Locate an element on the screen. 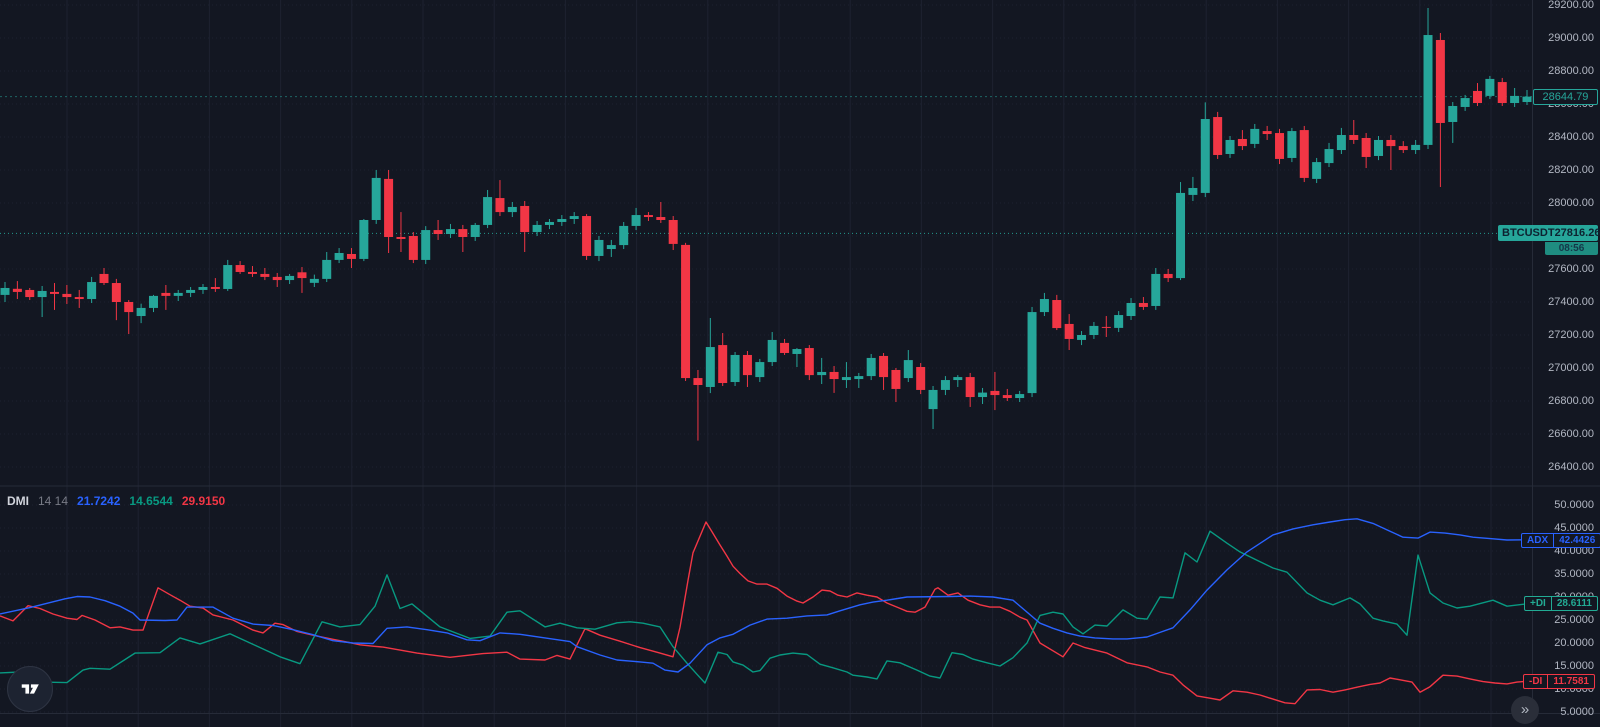 This screenshot has height=727, width=1600. collapse-pane-button: » is located at coordinates (1525, 710).